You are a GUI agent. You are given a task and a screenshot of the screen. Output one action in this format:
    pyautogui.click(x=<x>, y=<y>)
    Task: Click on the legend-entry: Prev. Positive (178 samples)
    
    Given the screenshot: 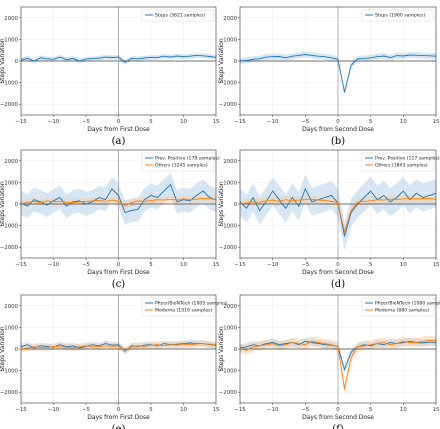 What is the action you would take?
    pyautogui.click(x=187, y=159)
    